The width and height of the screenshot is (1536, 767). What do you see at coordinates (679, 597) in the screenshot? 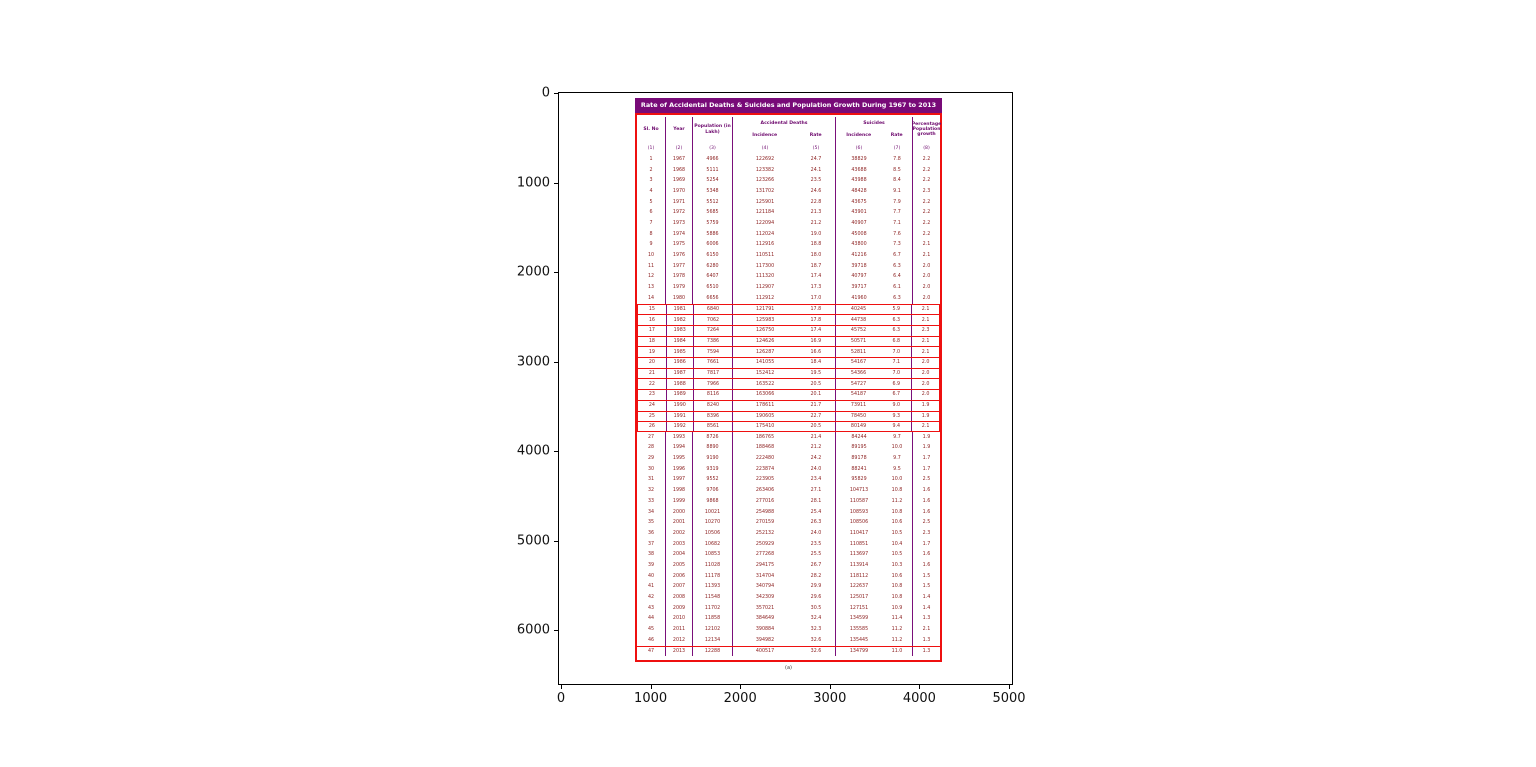
I see `table-cell: 2008` at bounding box center [679, 597].